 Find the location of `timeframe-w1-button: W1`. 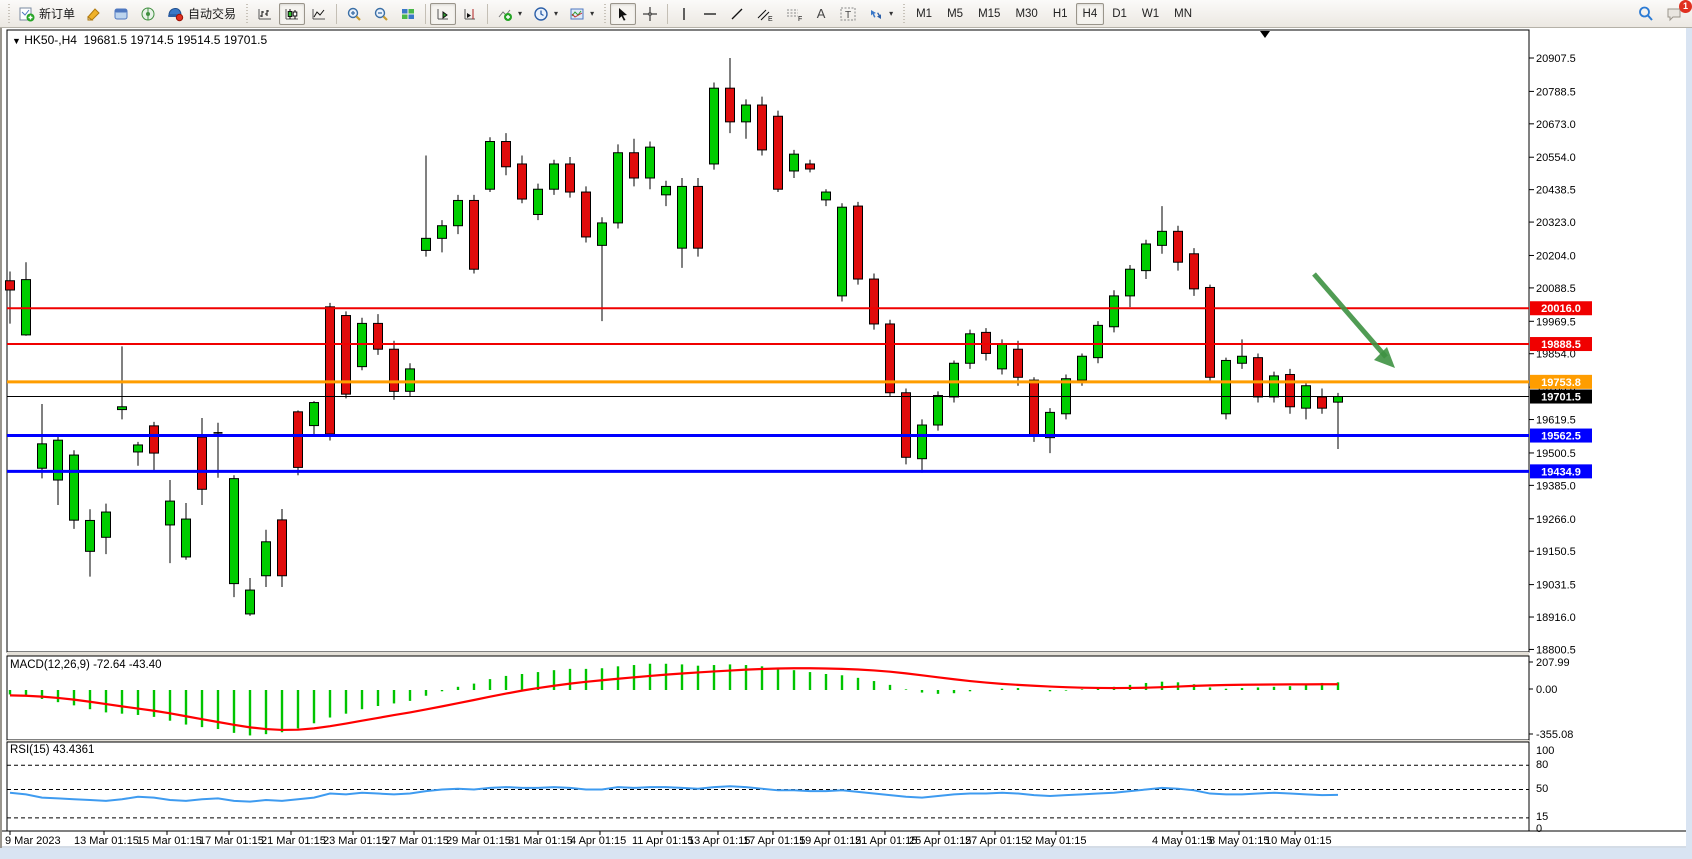

timeframe-w1-button: W1 is located at coordinates (1150, 13).